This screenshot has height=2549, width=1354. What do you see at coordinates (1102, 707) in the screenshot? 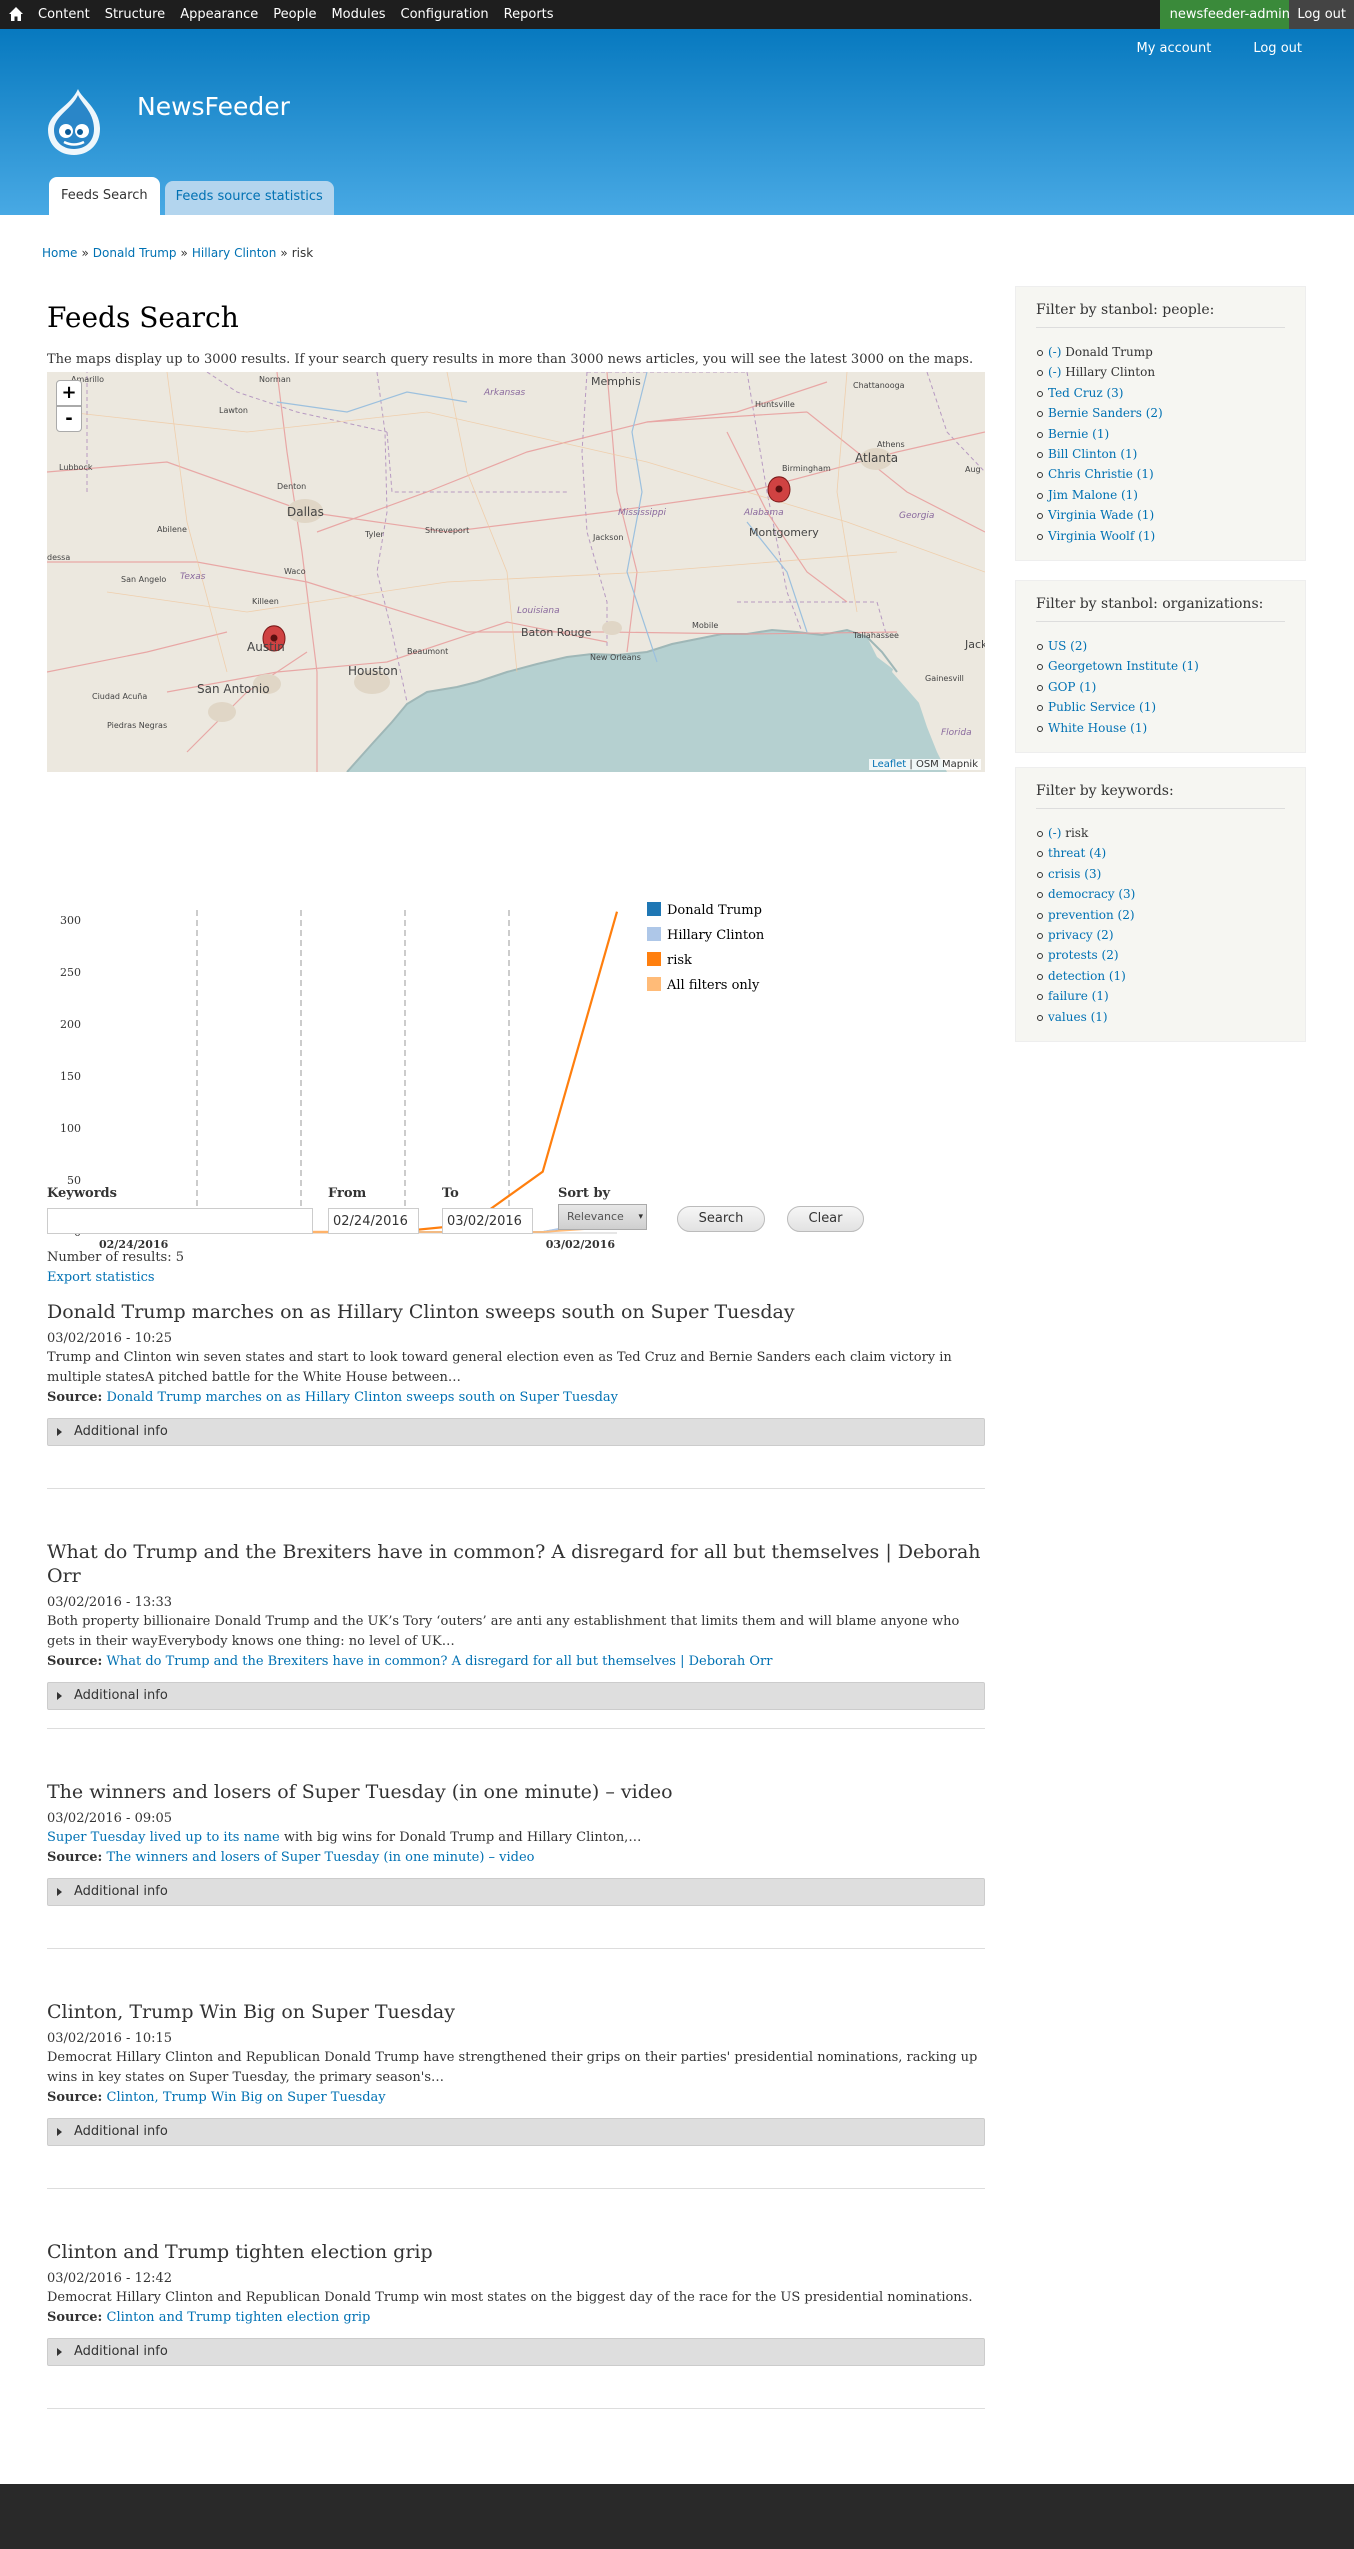
I see `filter-link: Public Service (1)` at bounding box center [1102, 707].